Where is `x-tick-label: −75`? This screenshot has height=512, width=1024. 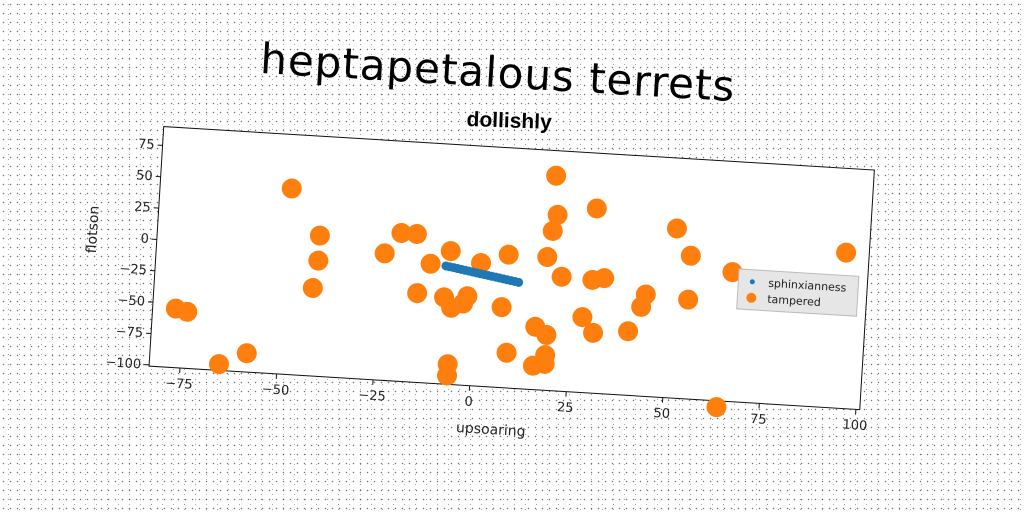
x-tick-label: −75 is located at coordinates (179, 384).